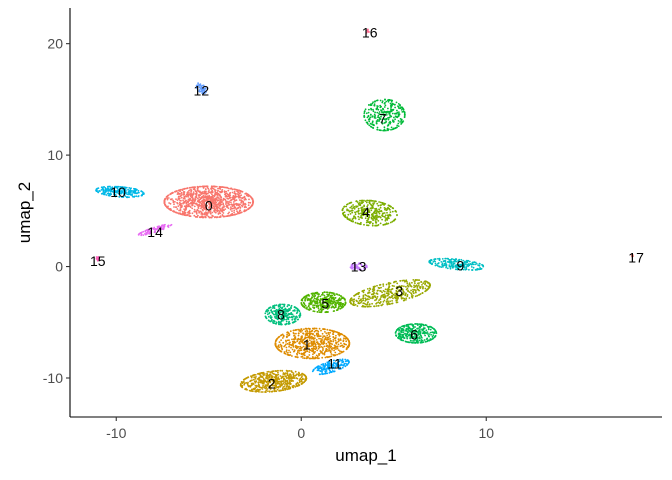 The image size is (672, 480). What do you see at coordinates (283, 314) in the screenshot?
I see `cluster-8-points` at bounding box center [283, 314].